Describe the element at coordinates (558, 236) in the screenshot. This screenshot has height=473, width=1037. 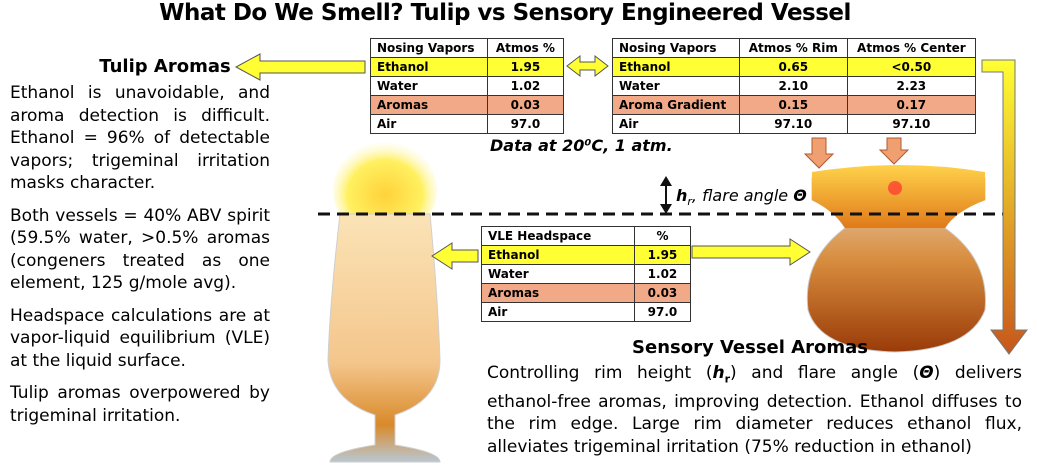
I see `header-cell: VLE Headspace` at that location.